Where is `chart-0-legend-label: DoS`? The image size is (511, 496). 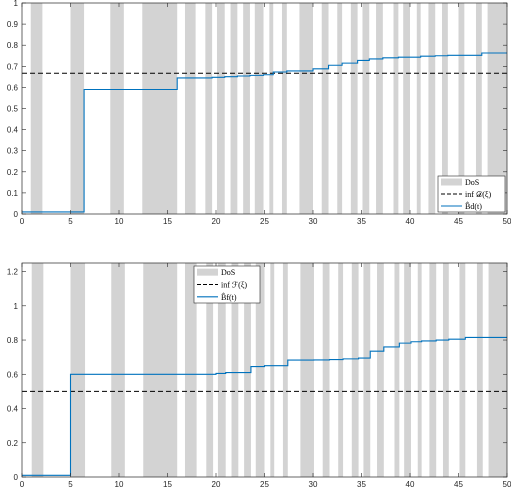 chart-0-legend-label: DoS is located at coordinates (472, 182).